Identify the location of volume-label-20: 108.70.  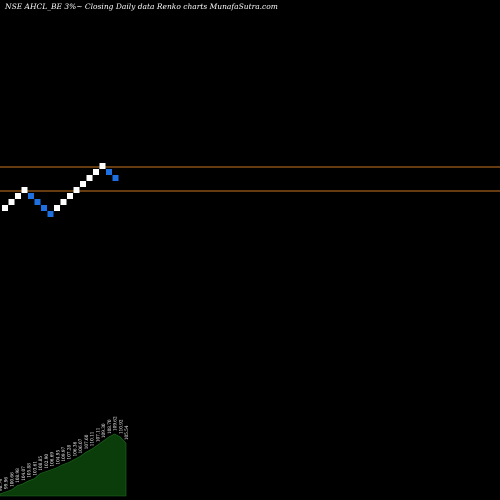
(109, 426).